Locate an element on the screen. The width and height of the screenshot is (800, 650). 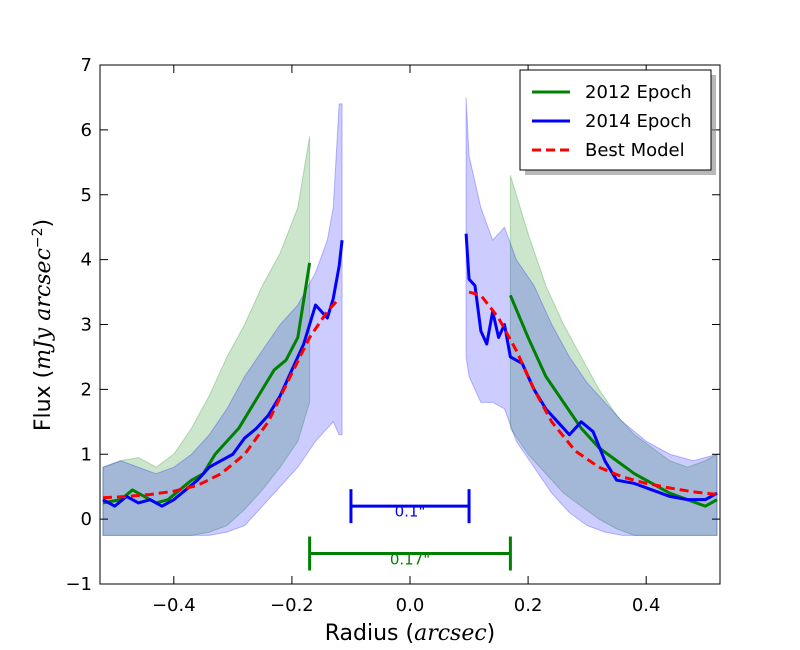
y-axis-label-text: Flux is located at coordinates (43, 408).